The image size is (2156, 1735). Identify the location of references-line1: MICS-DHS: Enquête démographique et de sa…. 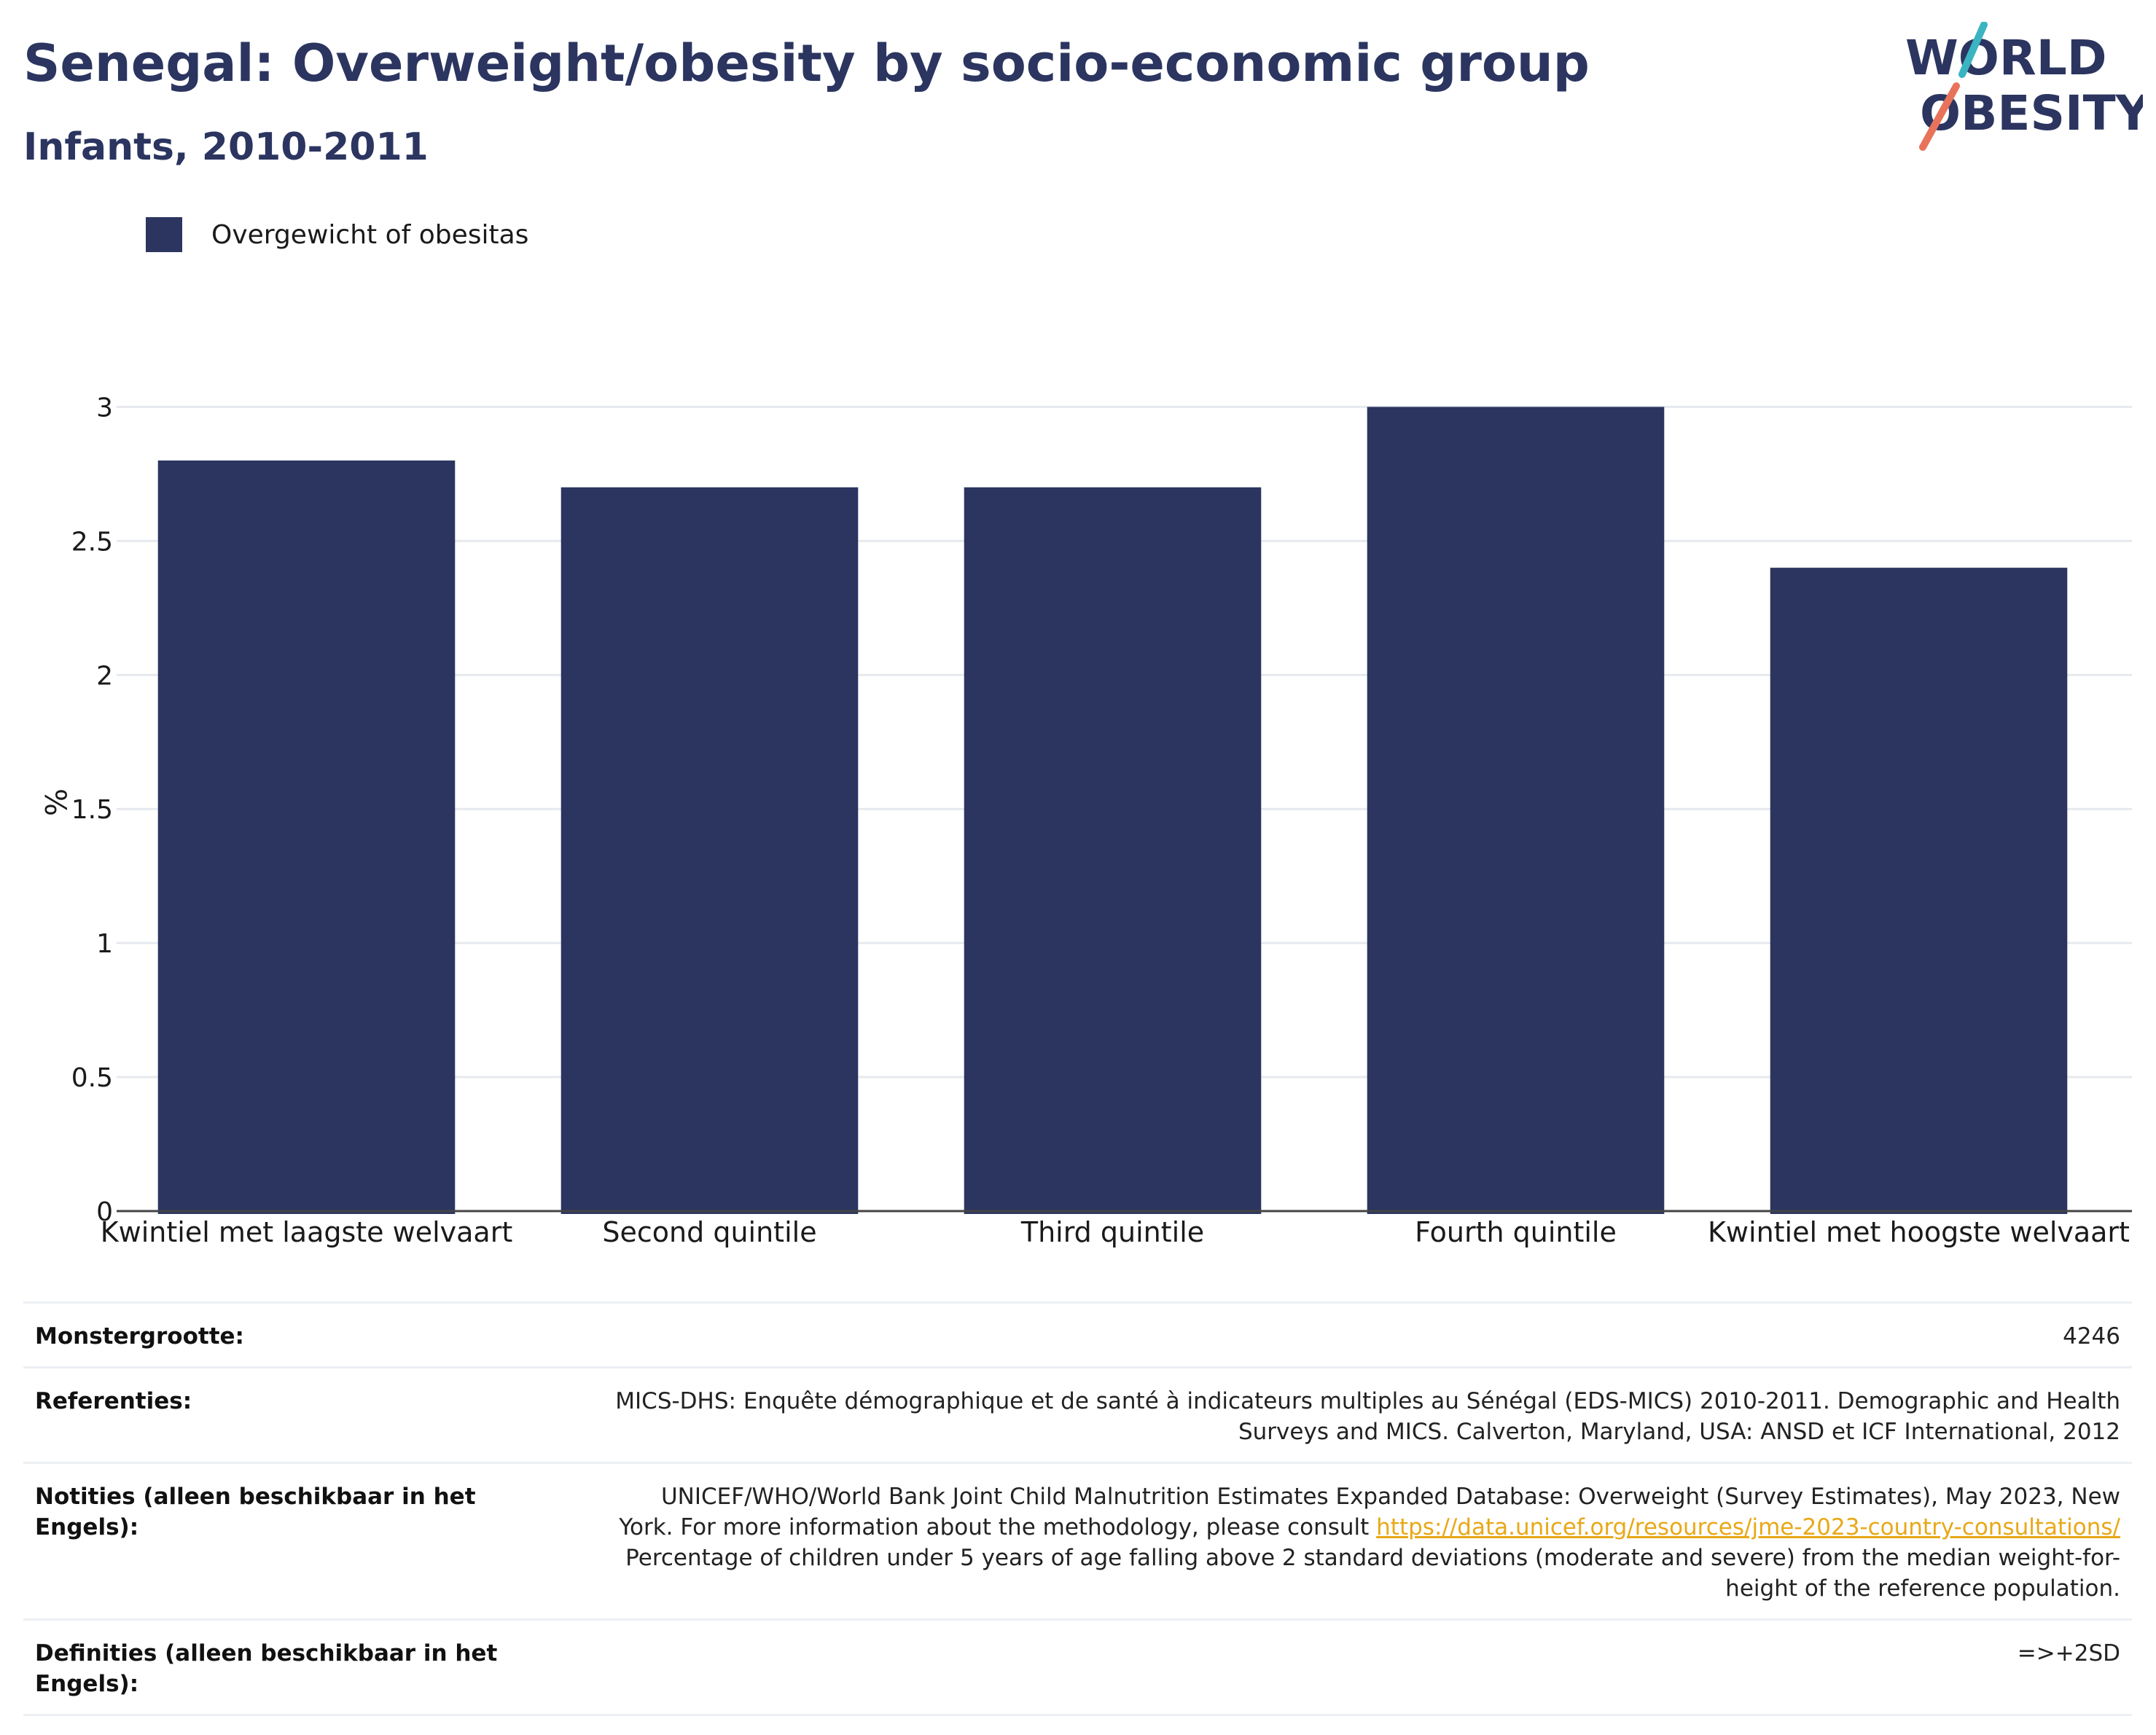
(1368, 1401).